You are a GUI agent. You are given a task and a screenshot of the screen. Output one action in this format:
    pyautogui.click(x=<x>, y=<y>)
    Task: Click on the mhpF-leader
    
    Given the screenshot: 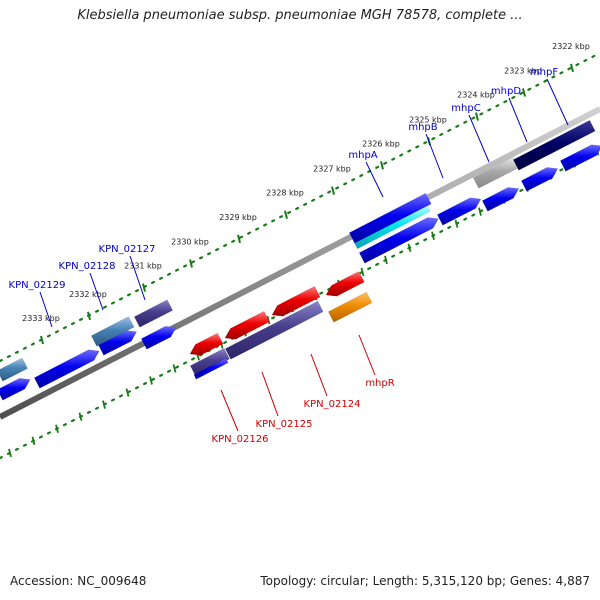 What is the action you would take?
    pyautogui.click(x=557, y=102)
    